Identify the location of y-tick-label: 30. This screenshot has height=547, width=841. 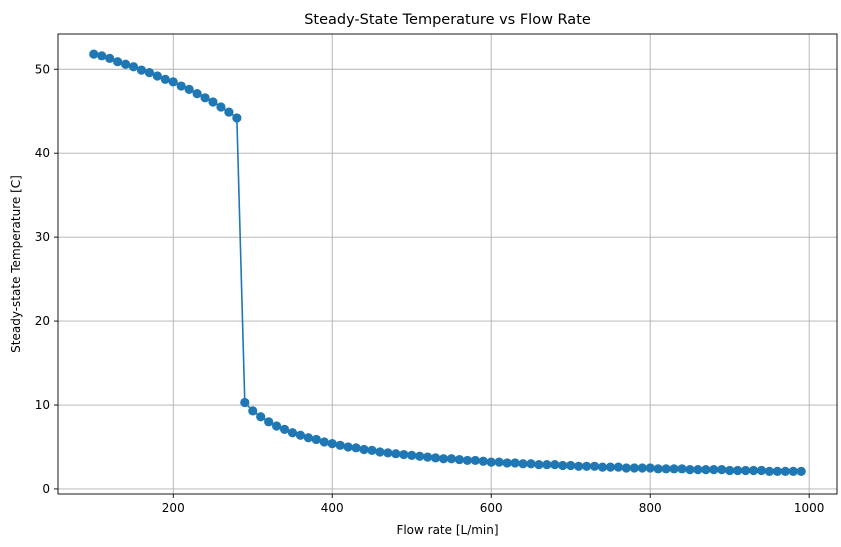
(42, 237).